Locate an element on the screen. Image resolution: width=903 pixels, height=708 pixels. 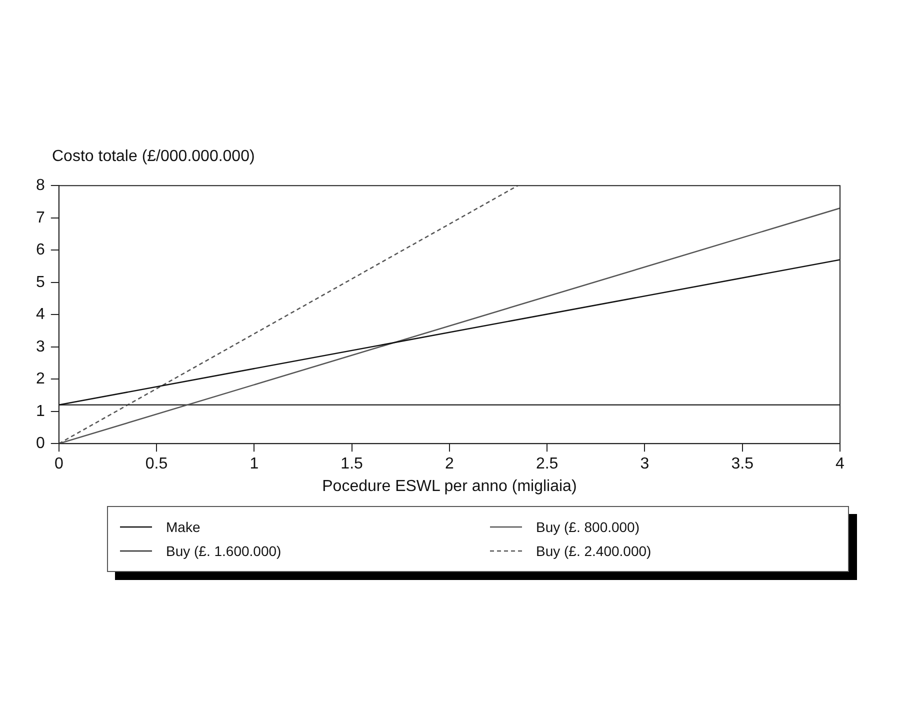
y-tick-label: 3 is located at coordinates (40, 347).